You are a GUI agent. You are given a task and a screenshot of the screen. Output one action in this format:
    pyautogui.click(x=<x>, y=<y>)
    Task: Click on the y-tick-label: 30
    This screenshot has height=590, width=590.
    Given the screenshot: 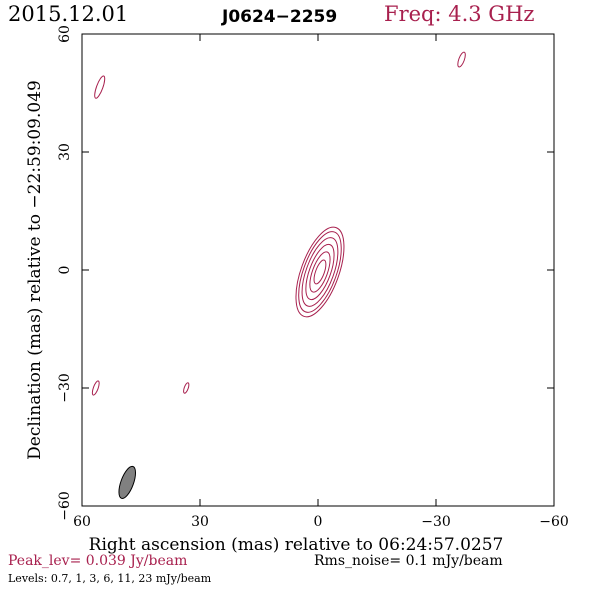 What is the action you would take?
    pyautogui.click(x=65, y=152)
    